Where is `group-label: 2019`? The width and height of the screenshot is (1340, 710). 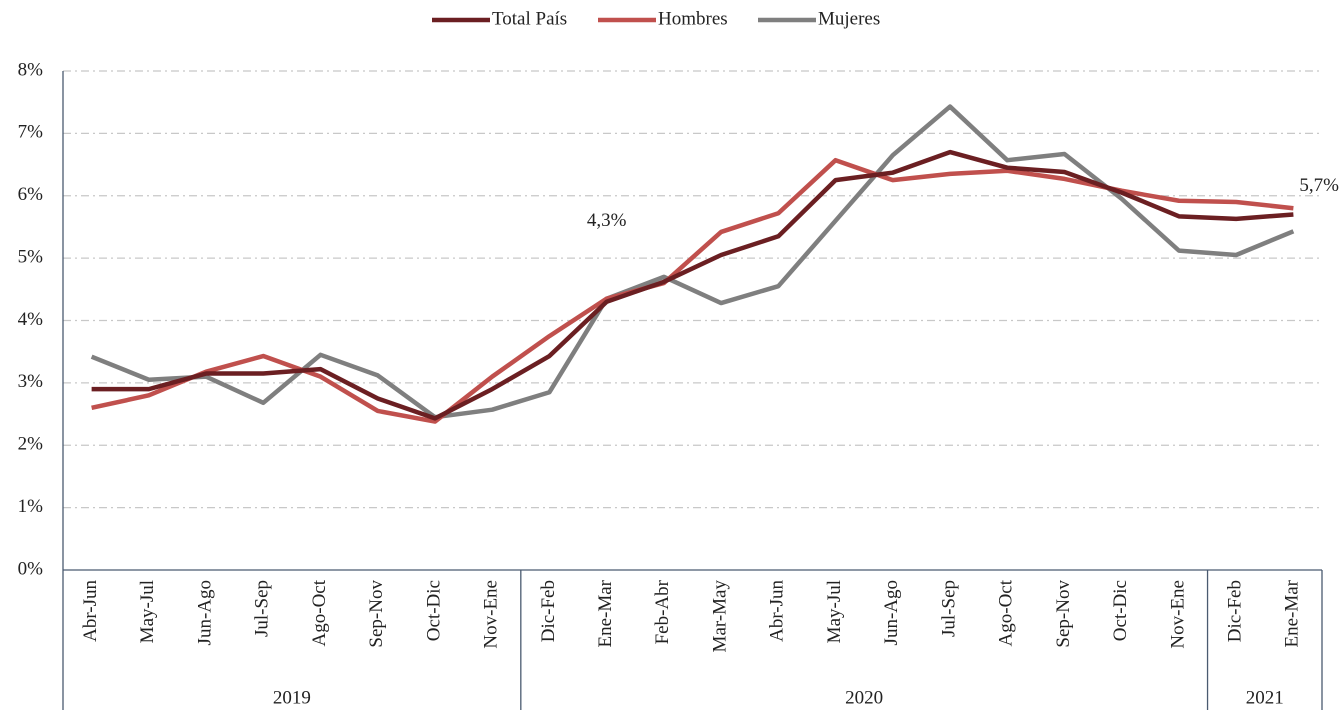
group-label: 2019 is located at coordinates (292, 697).